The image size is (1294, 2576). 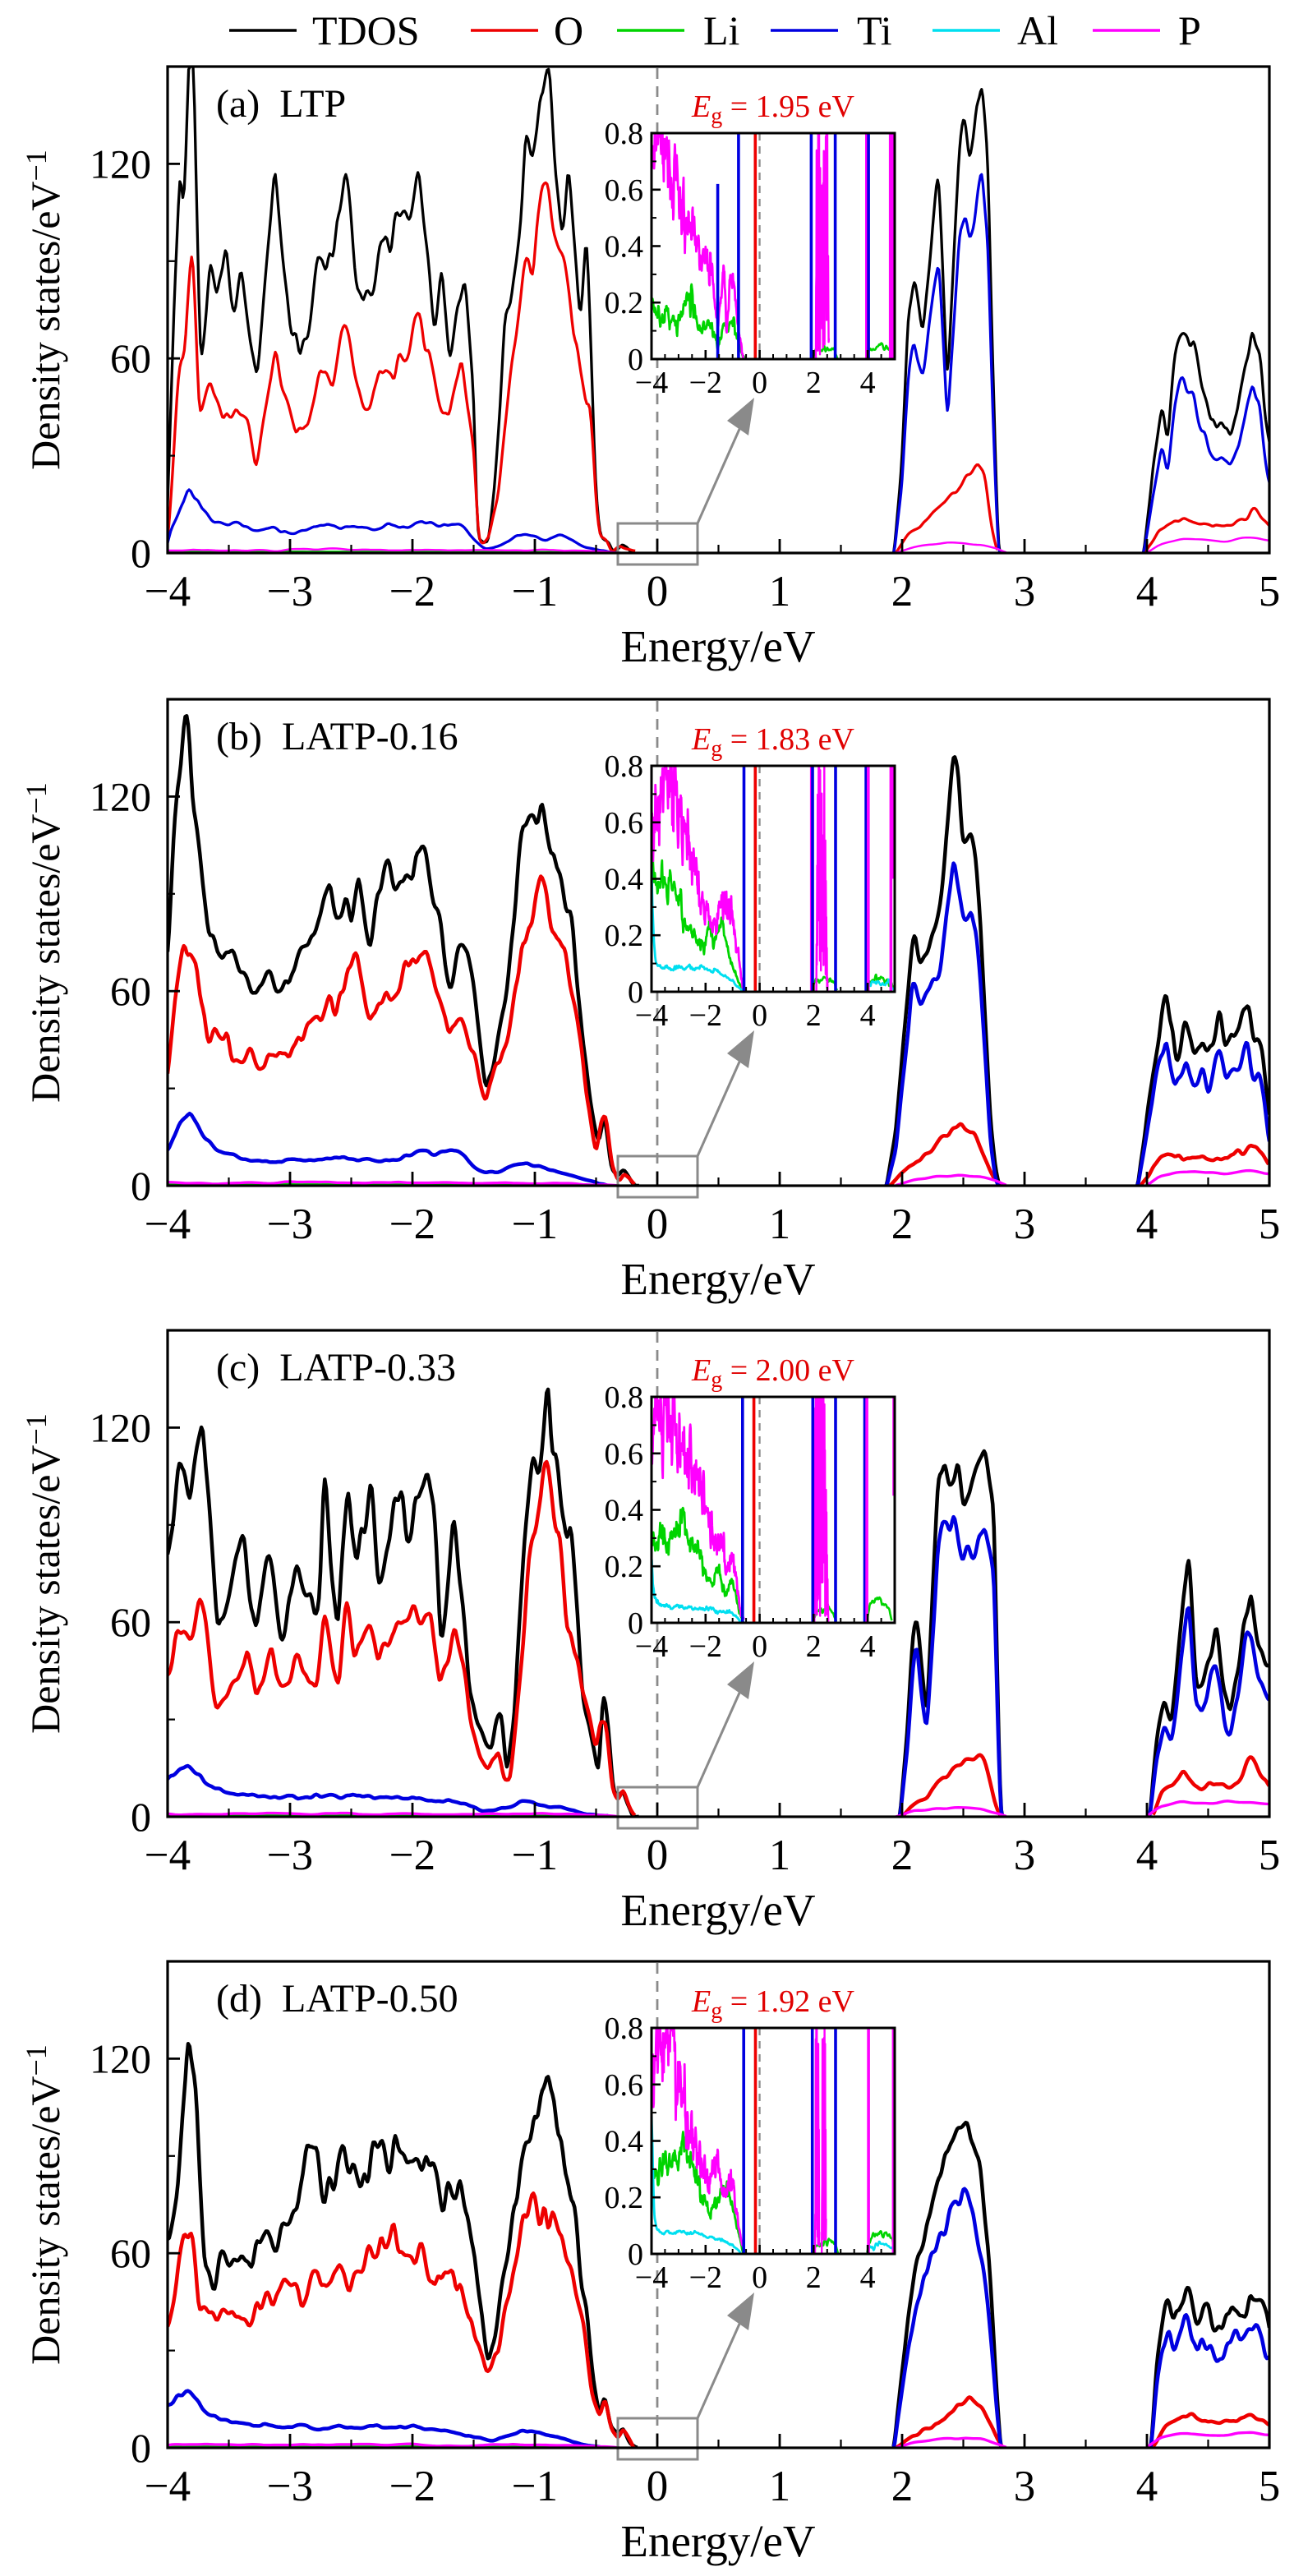 What do you see at coordinates (568, 30) in the screenshot?
I see `svg-text: O` at bounding box center [568, 30].